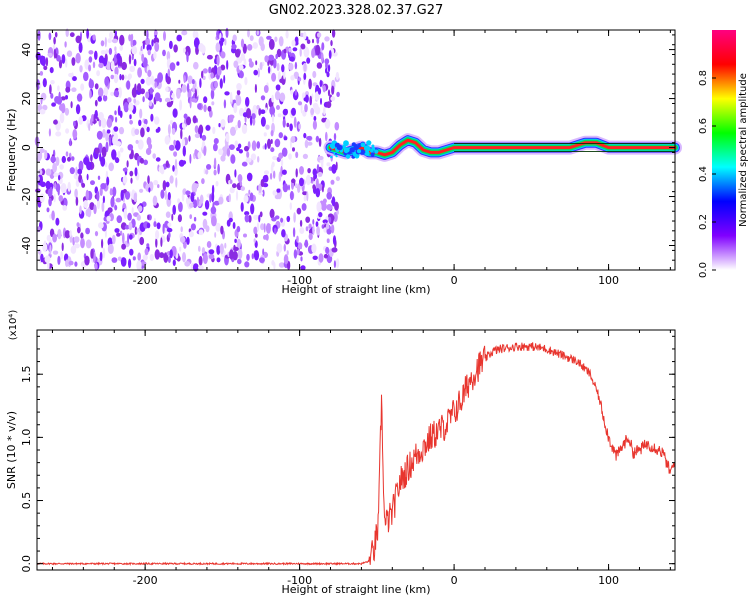 The image size is (750, 600). What do you see at coordinates (608, 580) in the screenshot?
I see `x-tick-label: 100` at bounding box center [608, 580].